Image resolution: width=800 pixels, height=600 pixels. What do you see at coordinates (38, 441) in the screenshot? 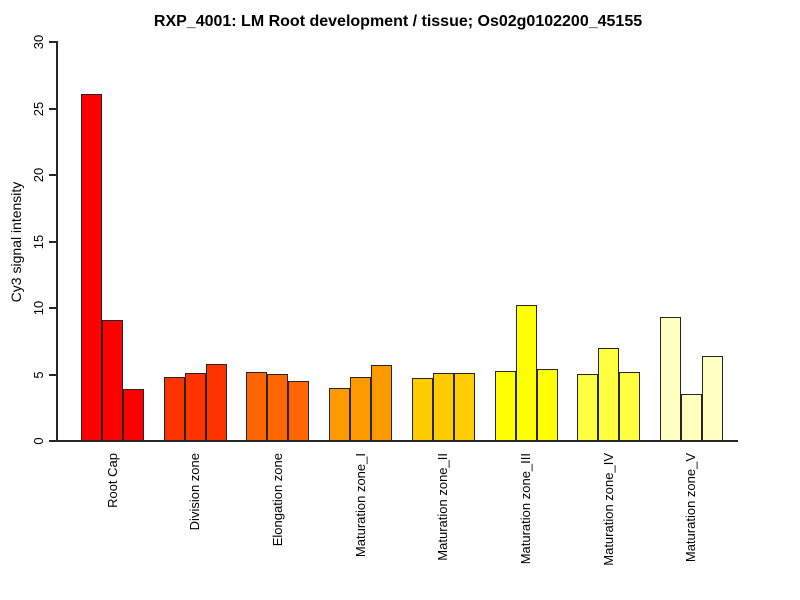
I see `y-tick-label: 0` at bounding box center [38, 441].